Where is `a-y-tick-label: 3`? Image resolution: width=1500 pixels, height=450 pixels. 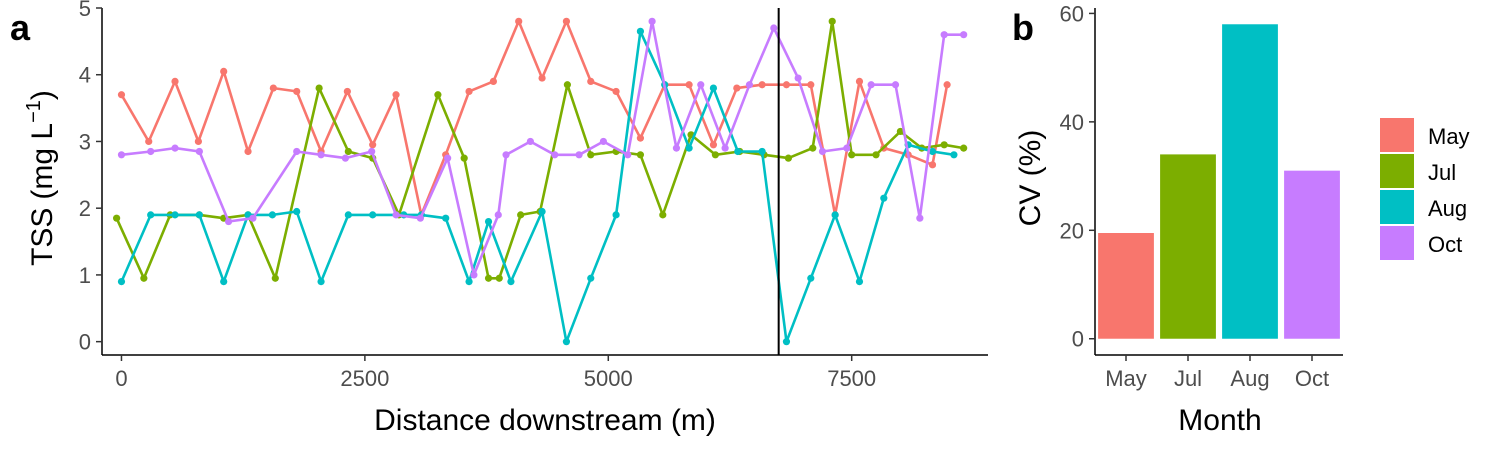 a-y-tick-label: 3 is located at coordinates (85, 141).